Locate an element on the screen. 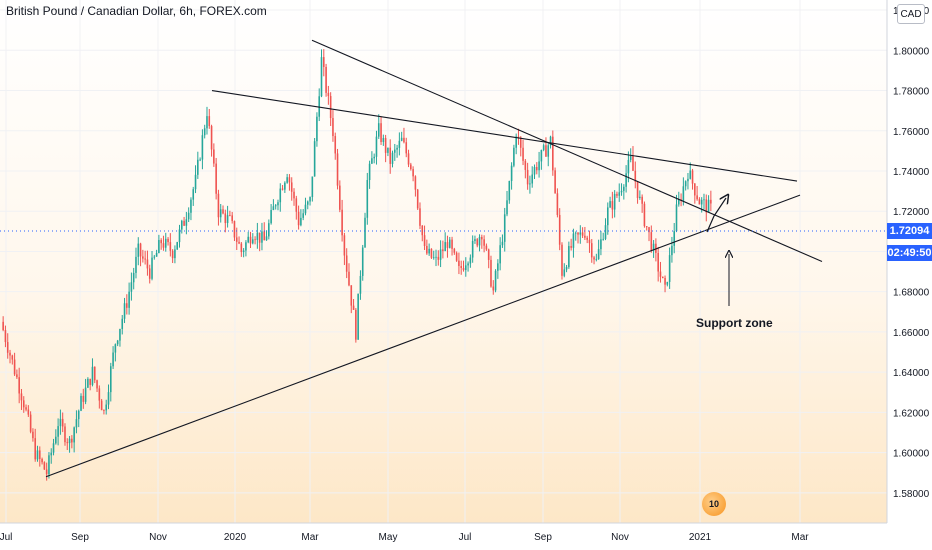 The height and width of the screenshot is (550, 932). trendline is located at coordinates (504, 135).